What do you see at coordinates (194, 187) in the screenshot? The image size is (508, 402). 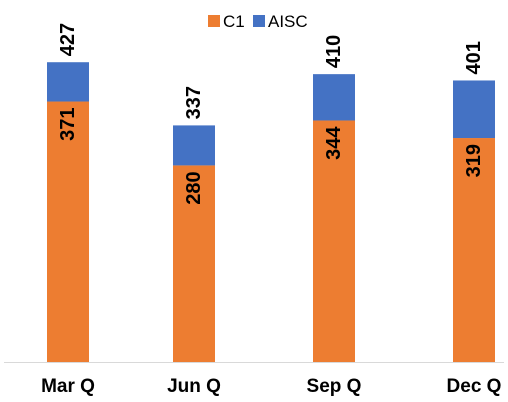 I see `data-label-c1: 280` at bounding box center [194, 187].